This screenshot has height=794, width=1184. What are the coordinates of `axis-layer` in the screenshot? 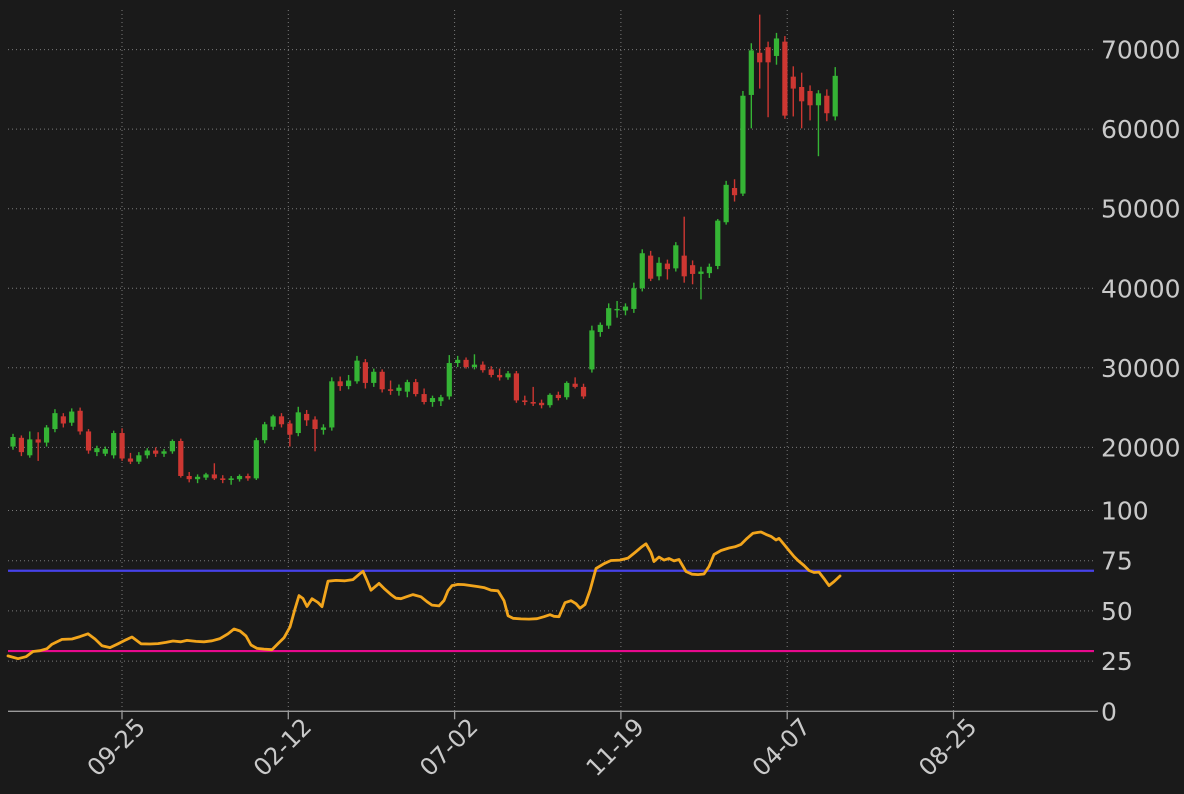 It's located at (553, 715).